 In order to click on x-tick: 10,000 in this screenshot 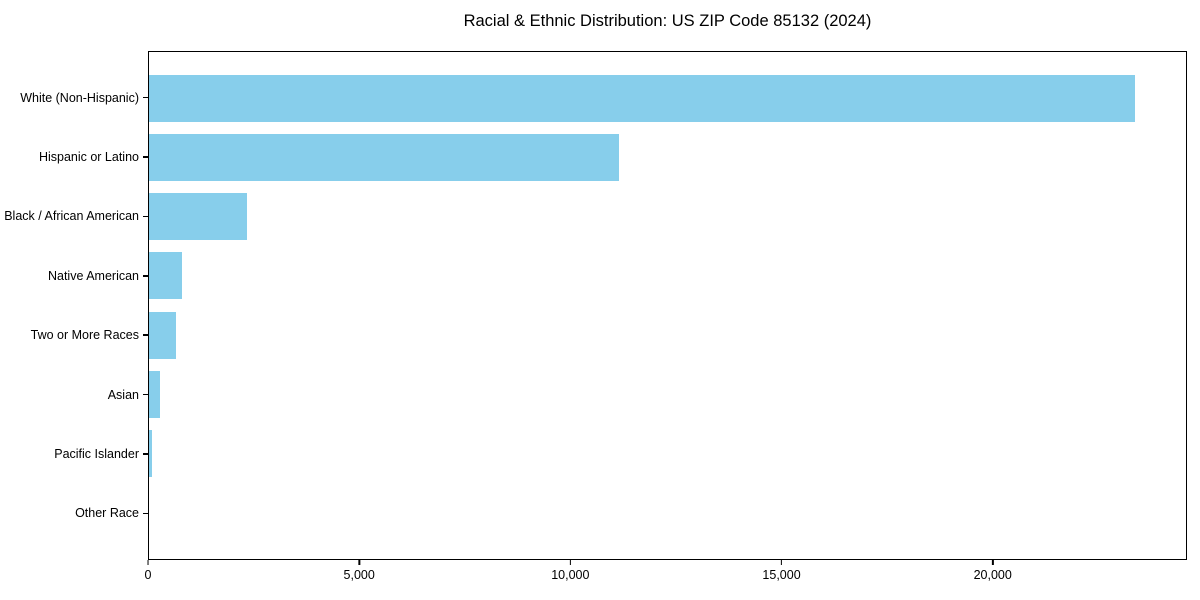, I will do `click(570, 571)`.